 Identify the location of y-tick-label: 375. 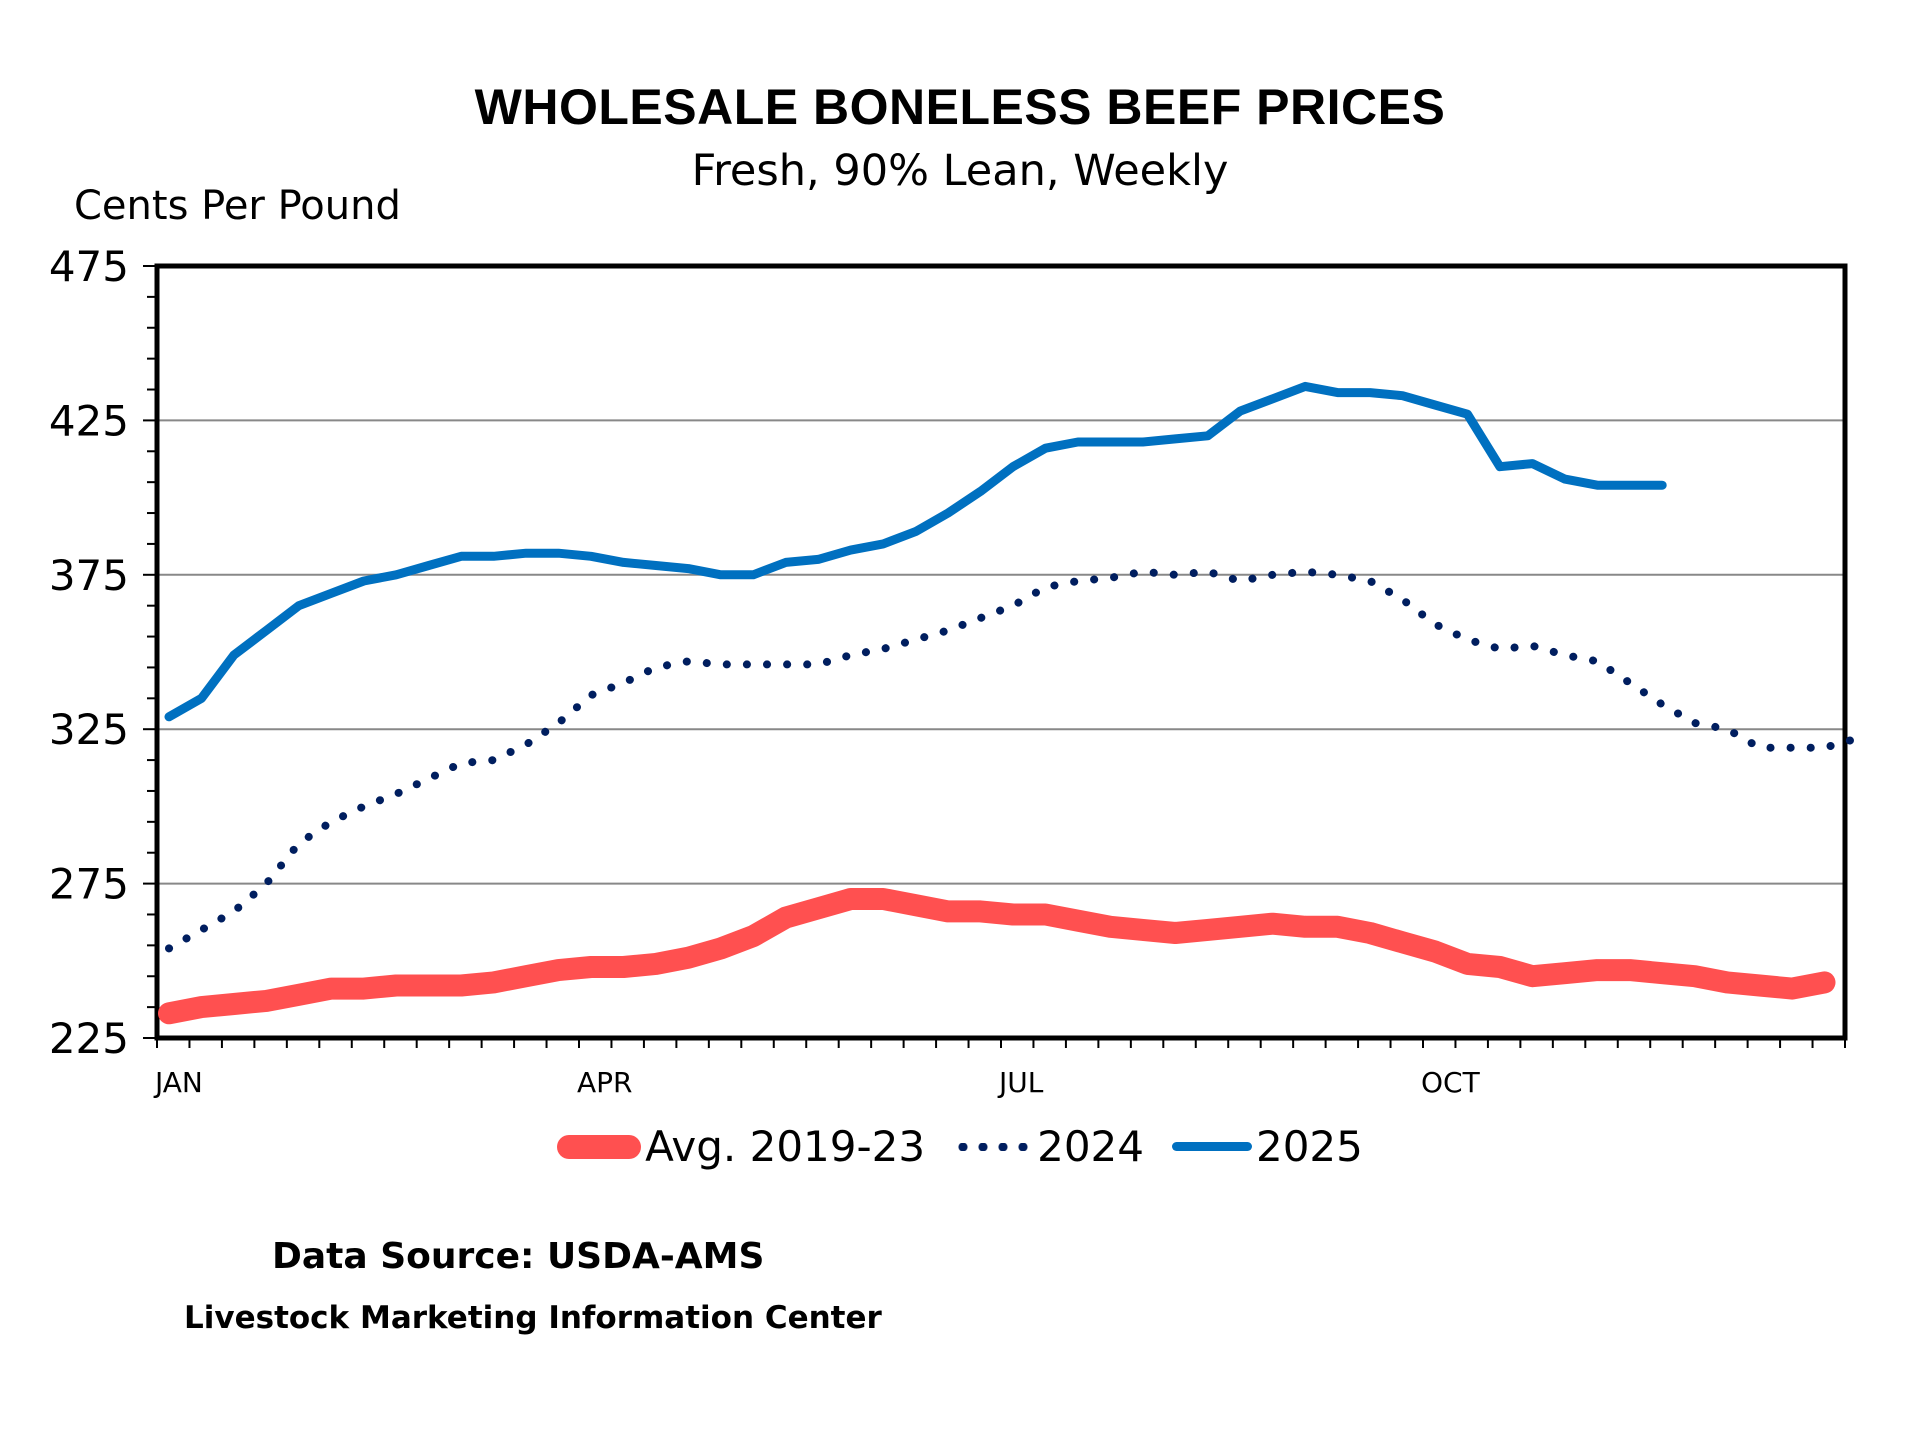
(89, 575).